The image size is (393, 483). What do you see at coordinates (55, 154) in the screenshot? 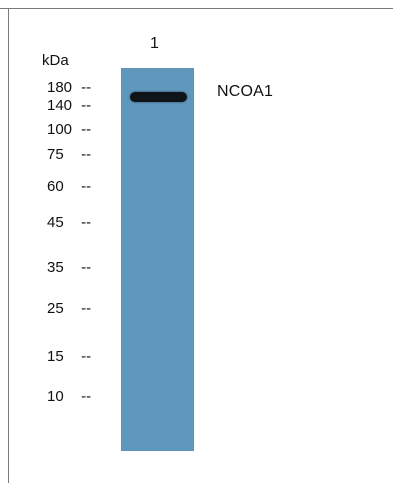
I see `marker-value: 75` at bounding box center [55, 154].